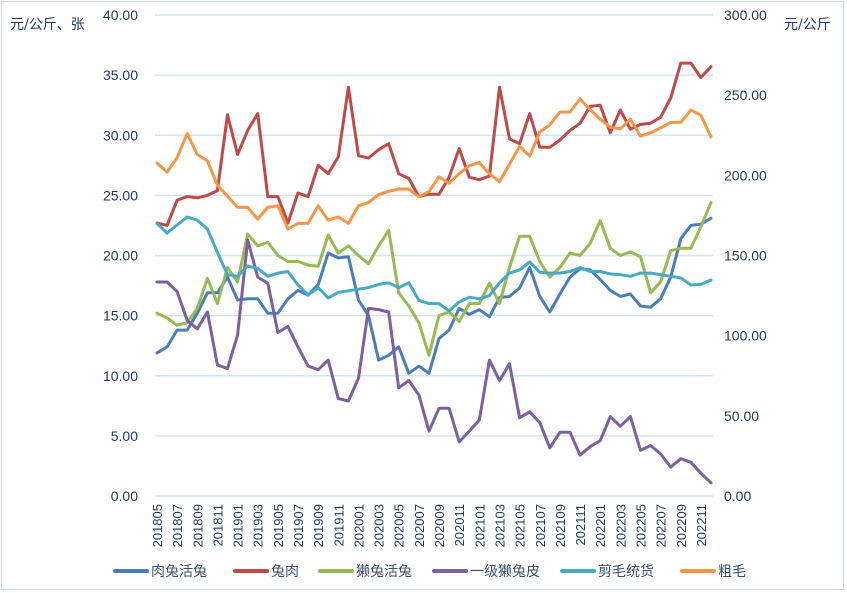 Image resolution: width=847 pixels, height=593 pixels. I want to click on left-axis-tick-label: 30.00, so click(120, 135).